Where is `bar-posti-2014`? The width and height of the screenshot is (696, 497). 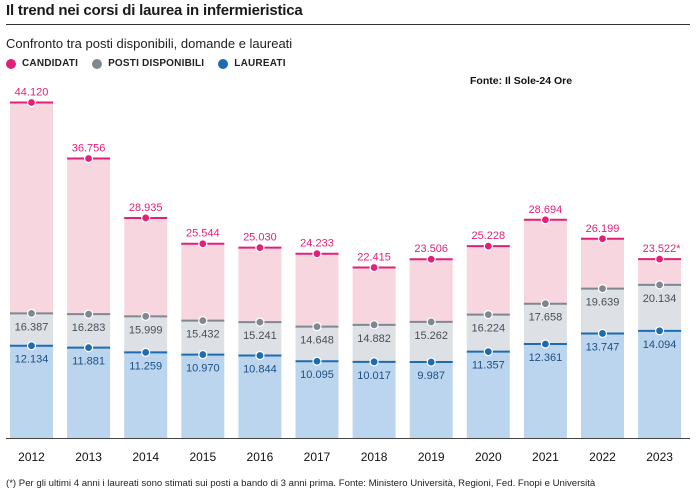 bar-posti-2014 is located at coordinates (146, 334).